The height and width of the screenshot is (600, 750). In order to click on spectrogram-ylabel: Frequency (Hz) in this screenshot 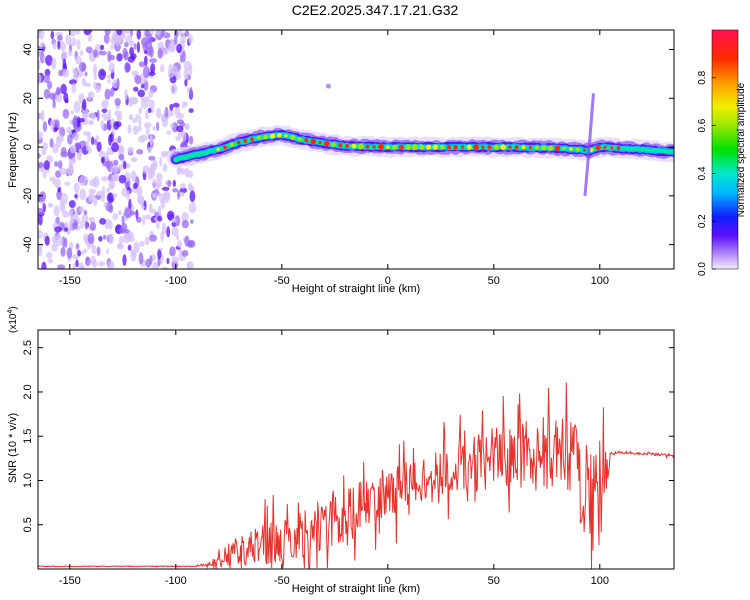, I will do `click(13, 150)`.